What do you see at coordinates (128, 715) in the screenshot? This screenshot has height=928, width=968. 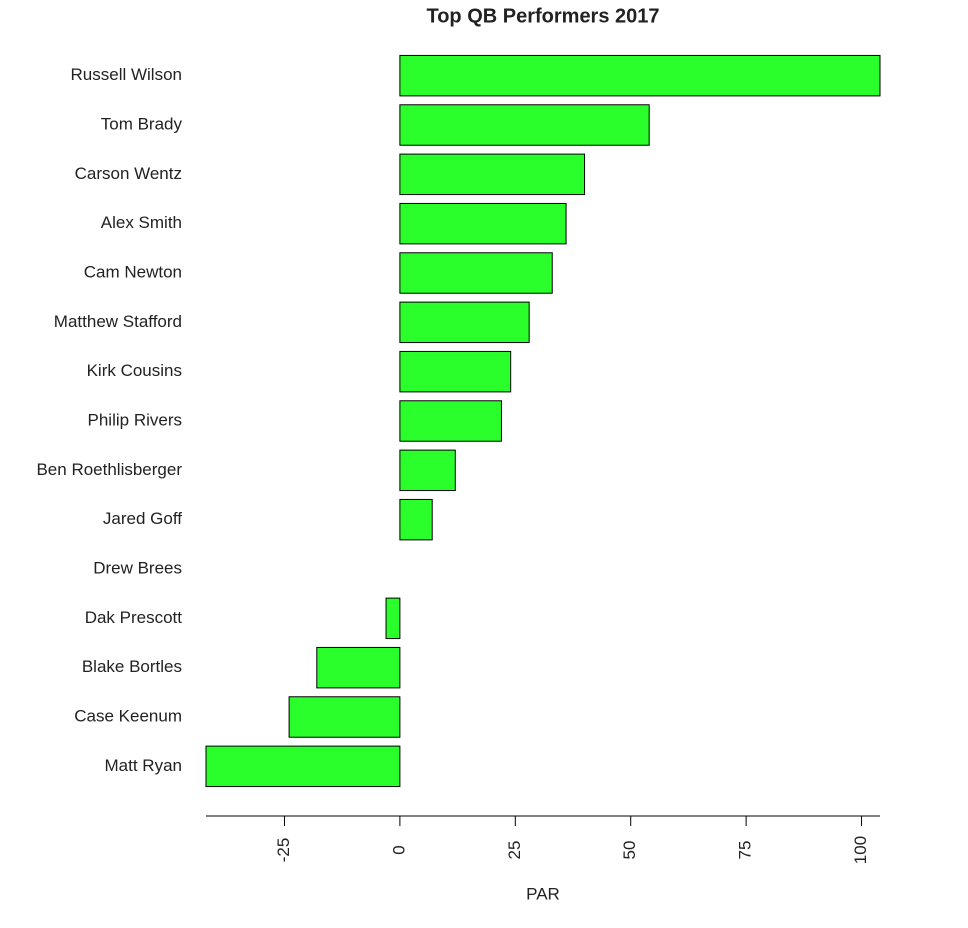 I see `y-tick-label: Case Keenum` at bounding box center [128, 715].